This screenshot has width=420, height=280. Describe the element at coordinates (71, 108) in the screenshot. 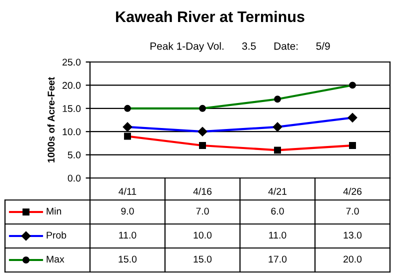

I see `y-tick-label: 15.0` at that location.